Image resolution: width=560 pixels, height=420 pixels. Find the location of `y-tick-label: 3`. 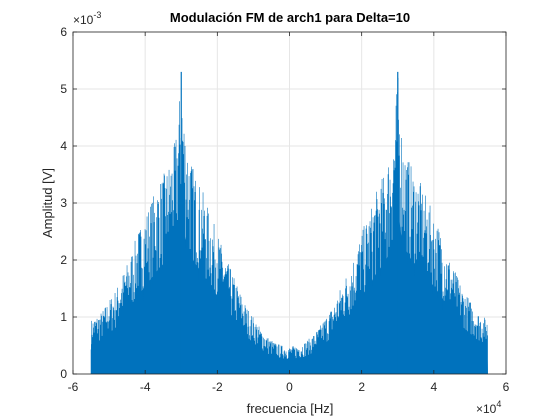

y-tick-label: 3 is located at coordinates (63, 203).